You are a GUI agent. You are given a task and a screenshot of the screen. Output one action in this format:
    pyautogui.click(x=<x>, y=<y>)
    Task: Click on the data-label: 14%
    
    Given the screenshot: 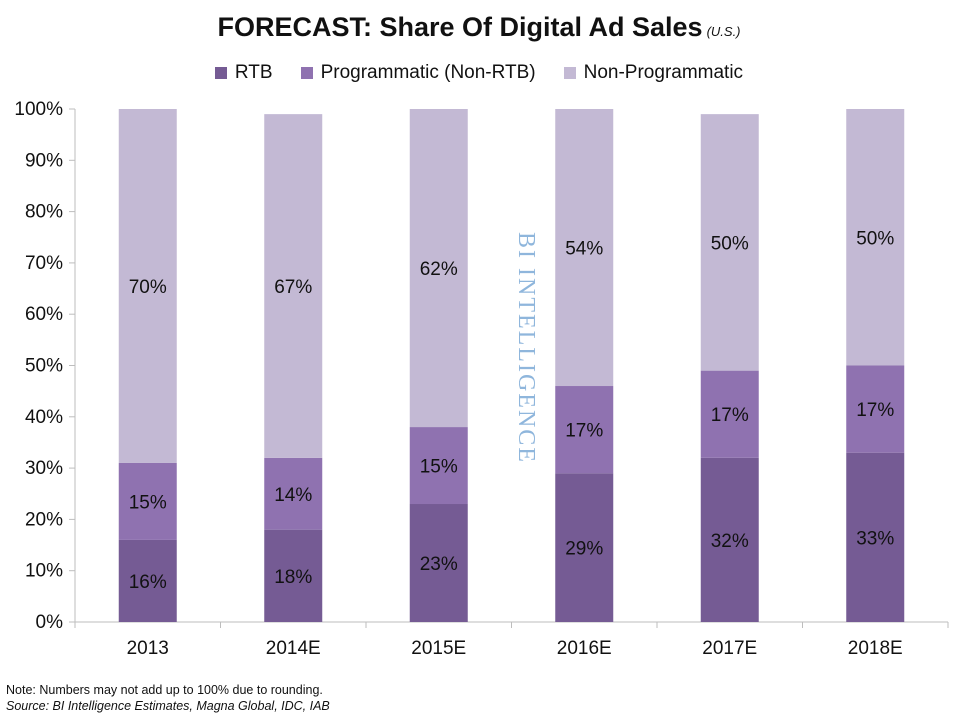 What is the action you would take?
    pyautogui.click(x=293, y=495)
    